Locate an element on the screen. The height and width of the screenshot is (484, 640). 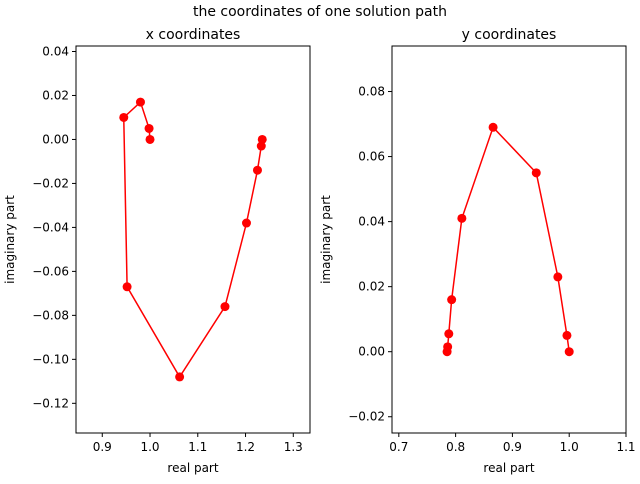
x-tick-label: 0.7 is located at coordinates (398, 447).